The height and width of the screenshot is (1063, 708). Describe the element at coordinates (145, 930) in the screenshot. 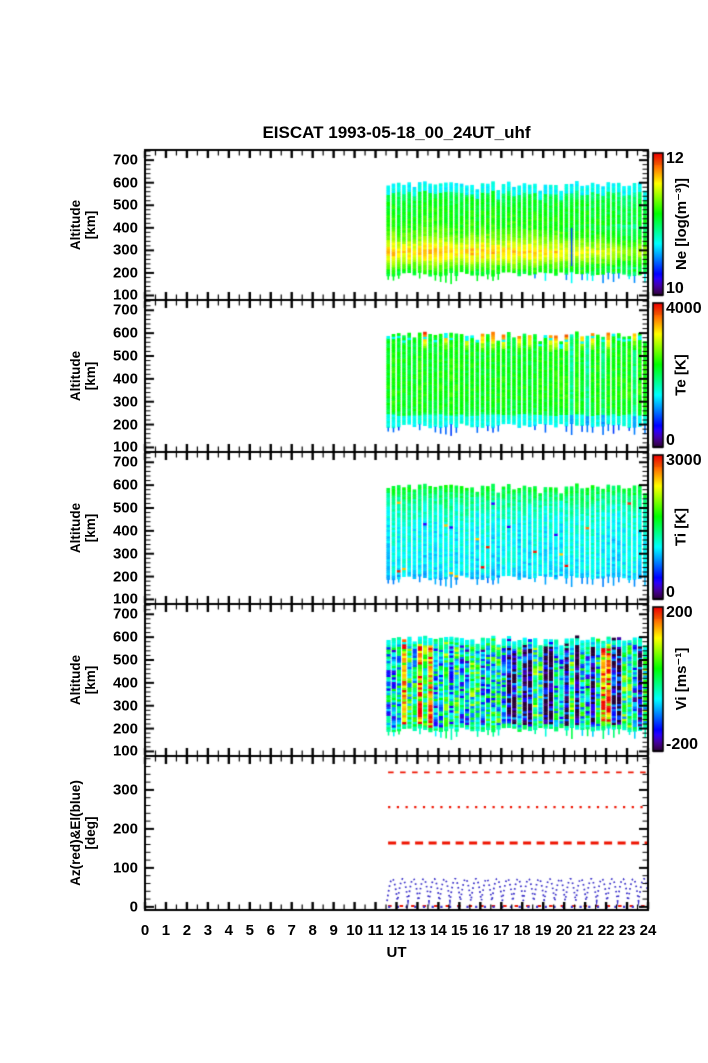

I see `x-tick-label: 0` at that location.